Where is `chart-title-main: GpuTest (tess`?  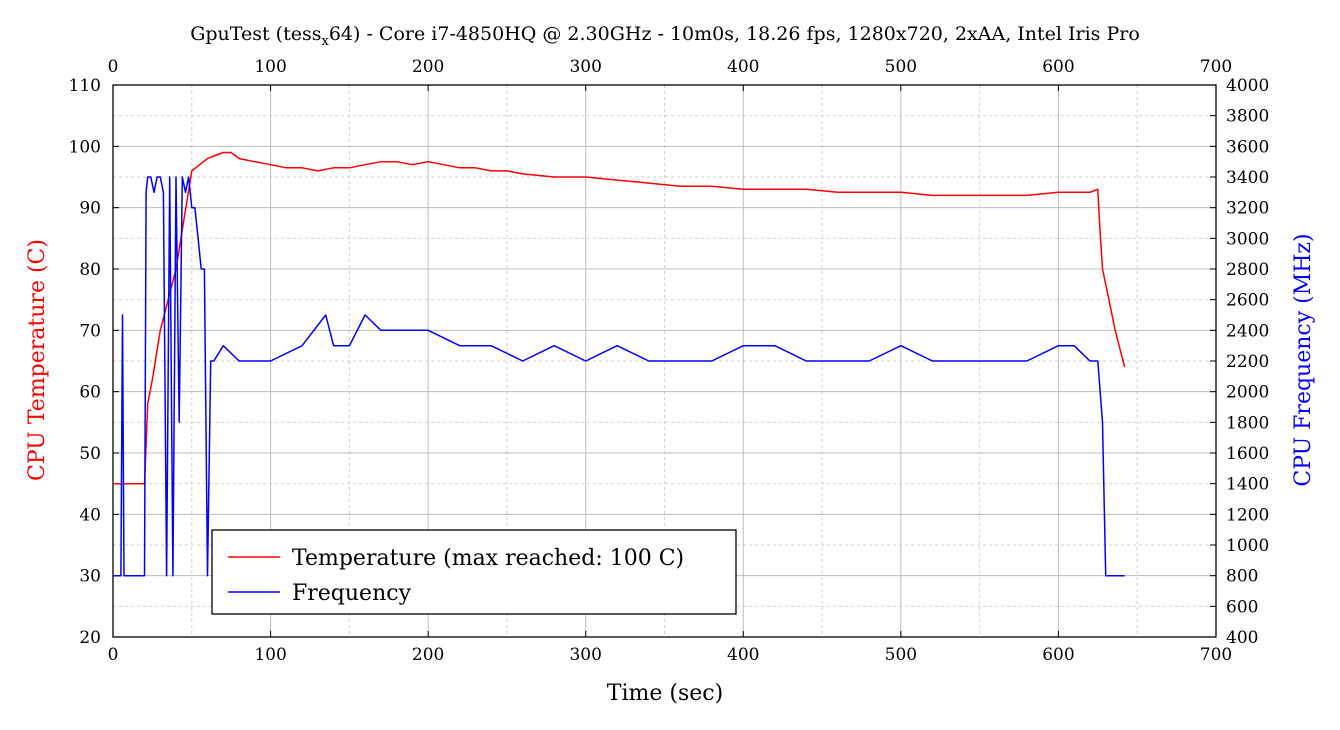 chart-title-main: GpuTest (tess is located at coordinates (255, 34).